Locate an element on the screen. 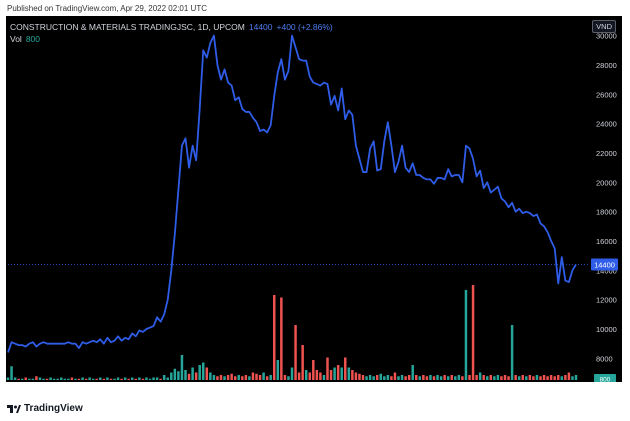 This screenshot has width=630, height=421. y-tick-label: 30000 is located at coordinates (606, 36).